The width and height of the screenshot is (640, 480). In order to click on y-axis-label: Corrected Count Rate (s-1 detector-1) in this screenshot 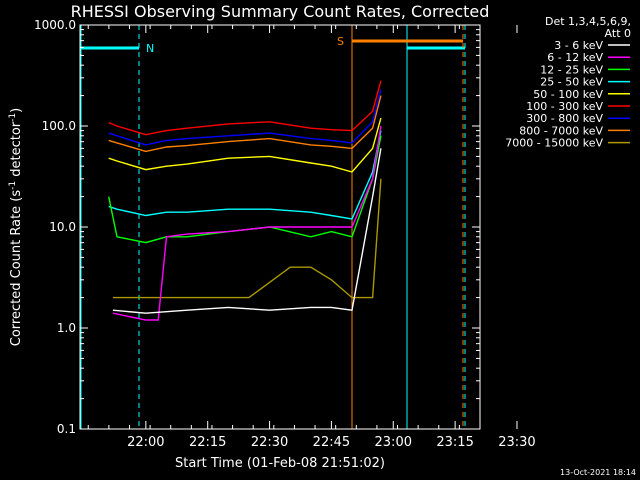, I will do `click(16, 227)`.